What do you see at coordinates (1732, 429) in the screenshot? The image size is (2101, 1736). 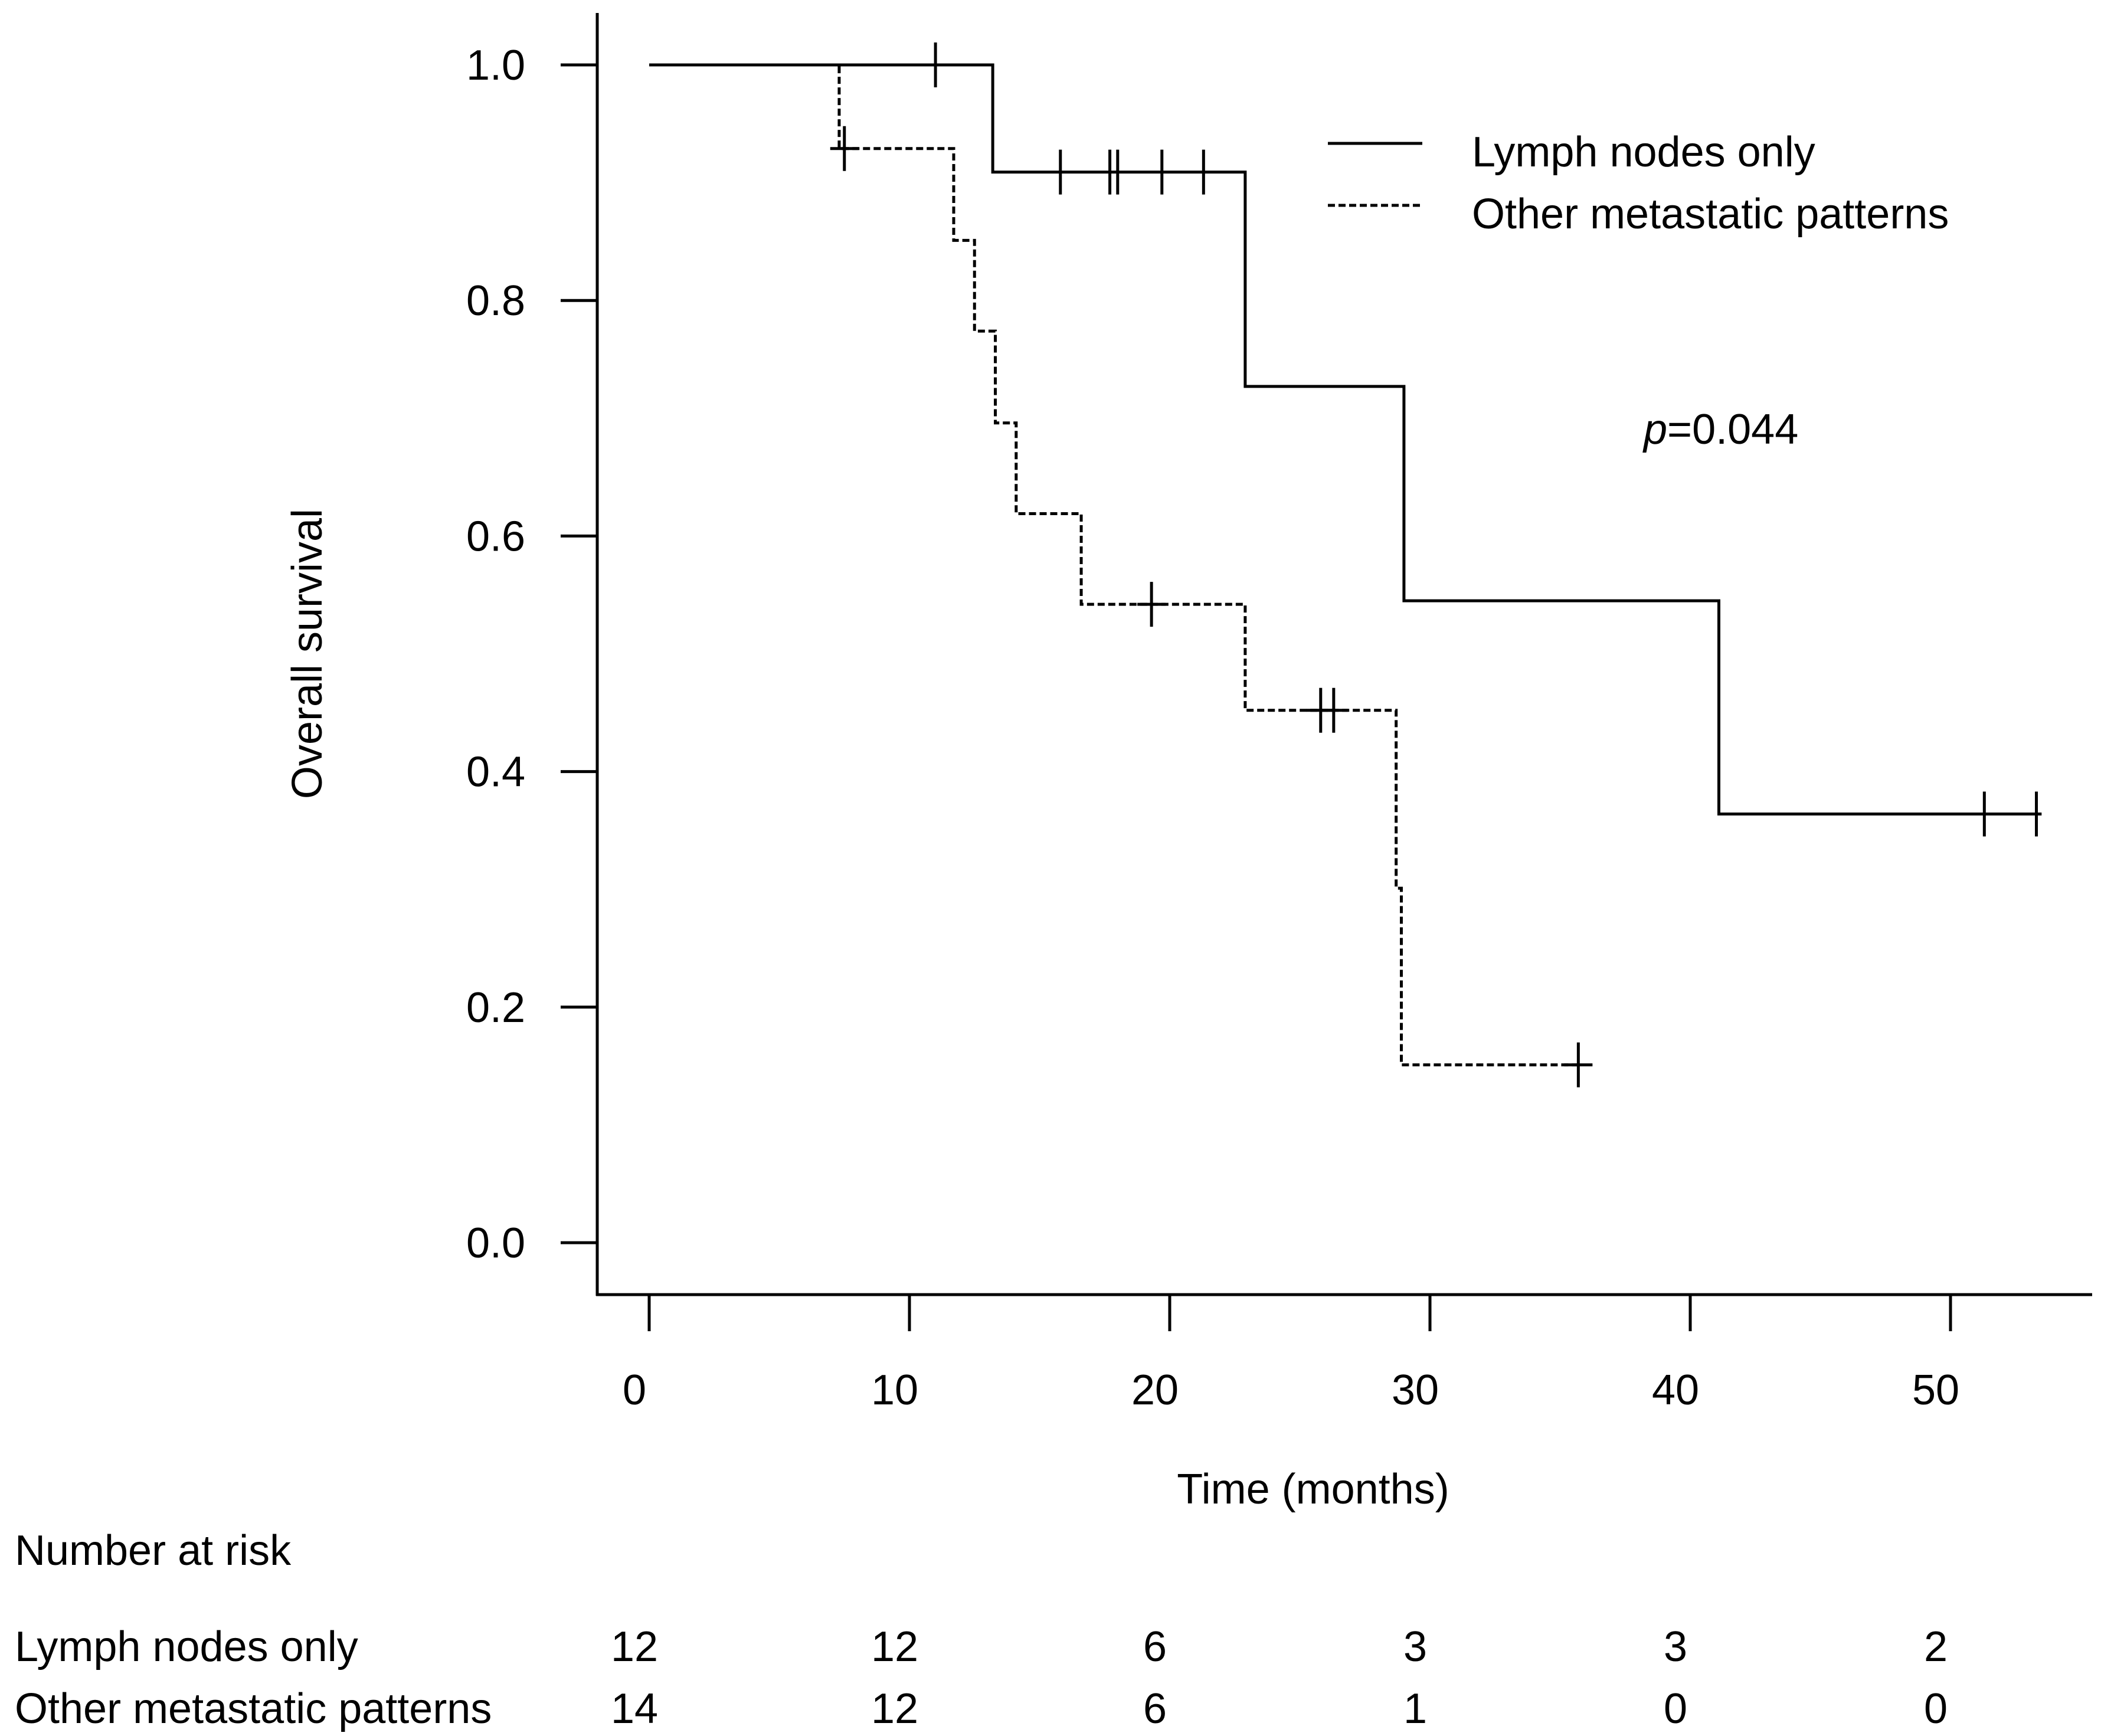 I see `p-value-number: =0.044` at bounding box center [1732, 429].